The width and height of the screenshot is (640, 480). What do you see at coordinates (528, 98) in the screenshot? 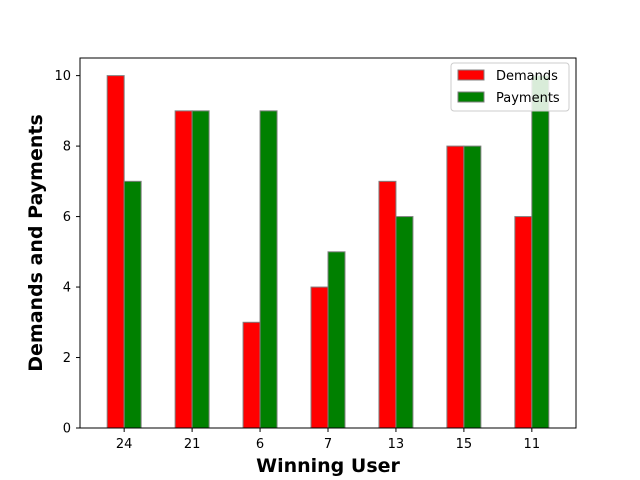
I see `legend-label-payments: Payments` at bounding box center [528, 98].